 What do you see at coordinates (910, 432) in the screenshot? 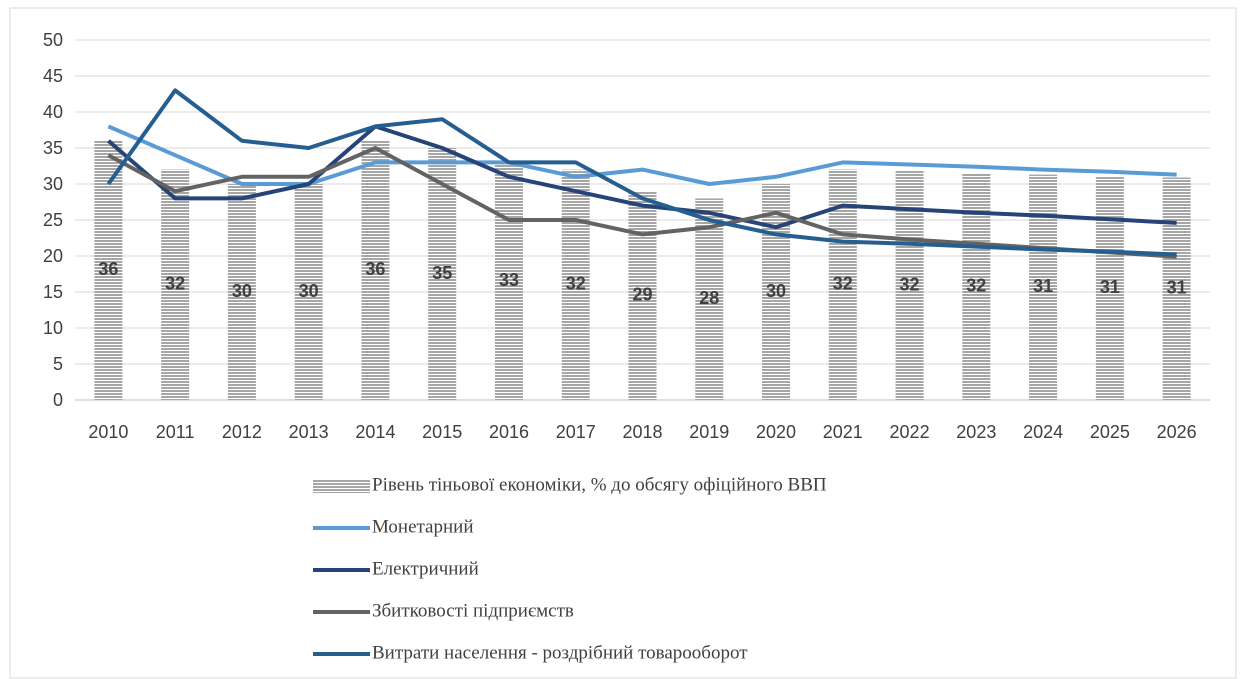
I see `x-tick-label: 2022` at bounding box center [910, 432].